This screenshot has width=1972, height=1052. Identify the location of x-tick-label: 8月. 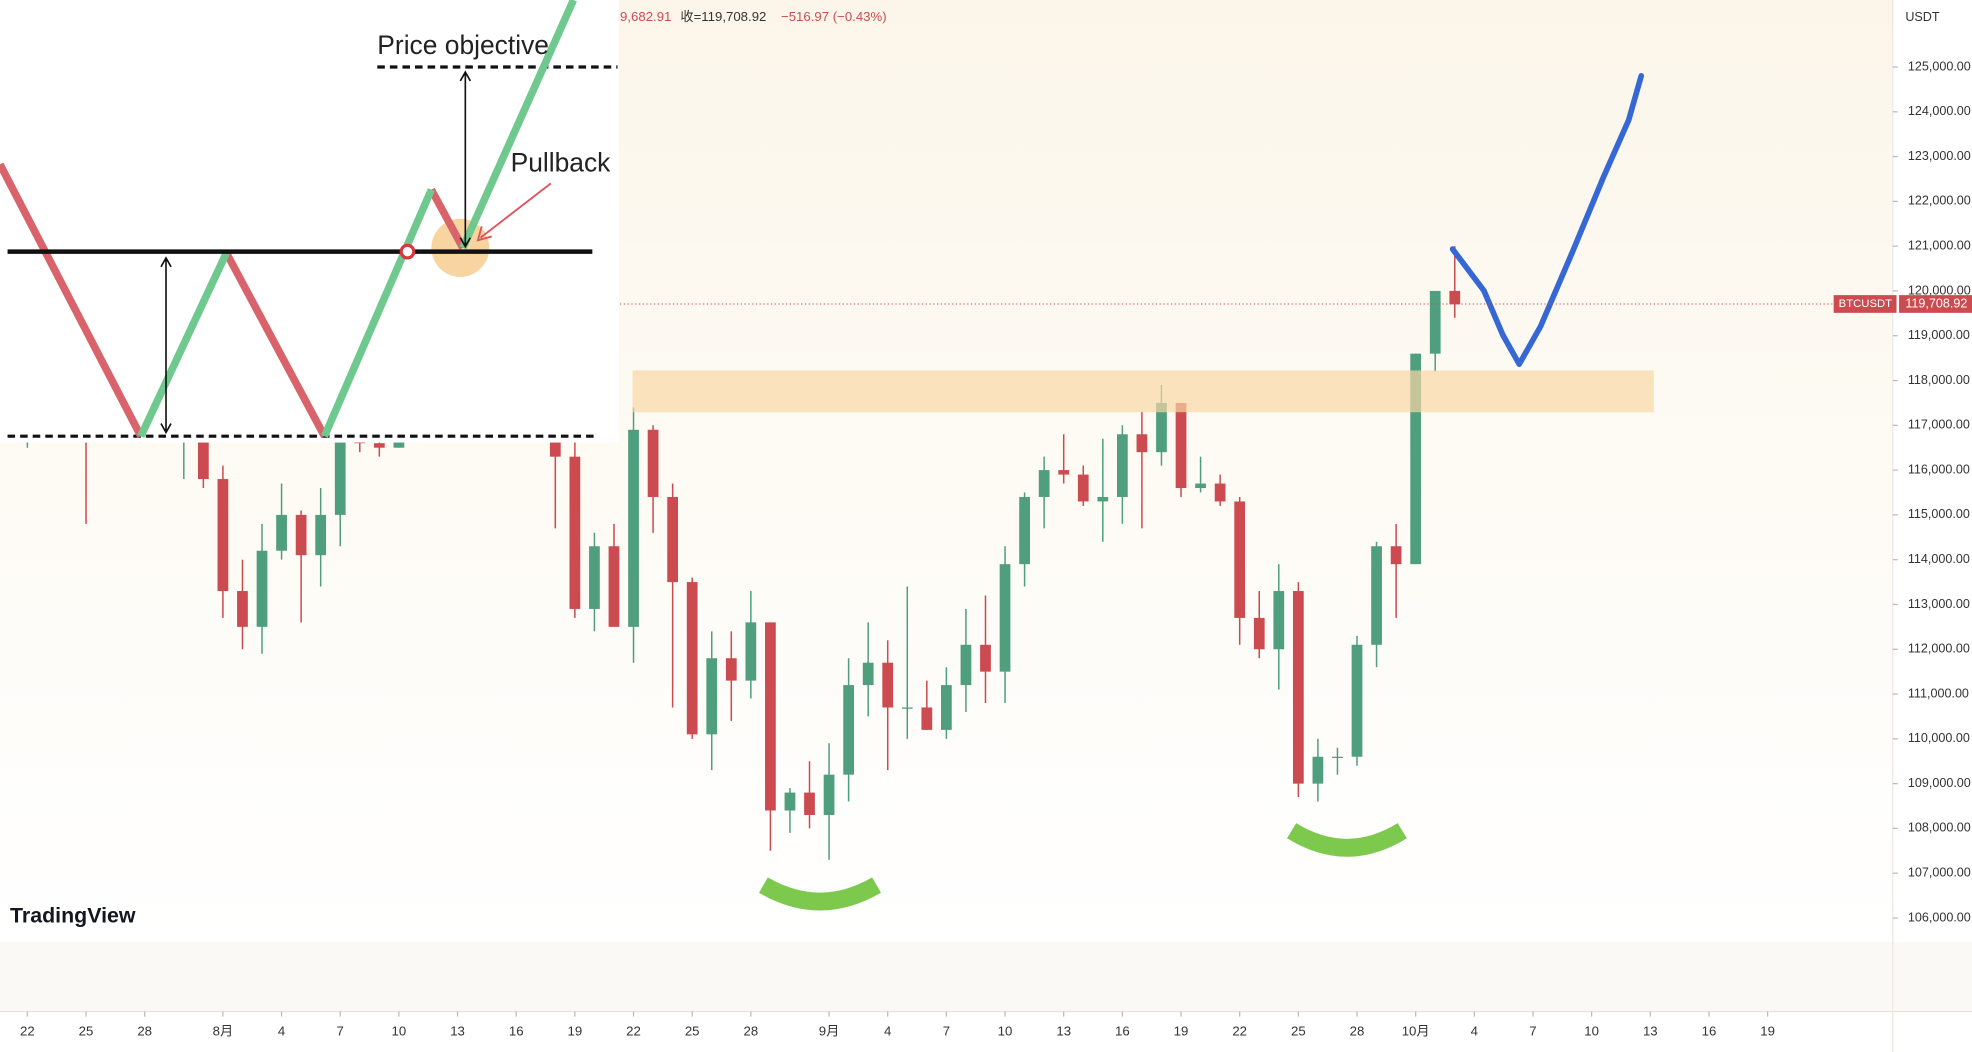
(223, 1030).